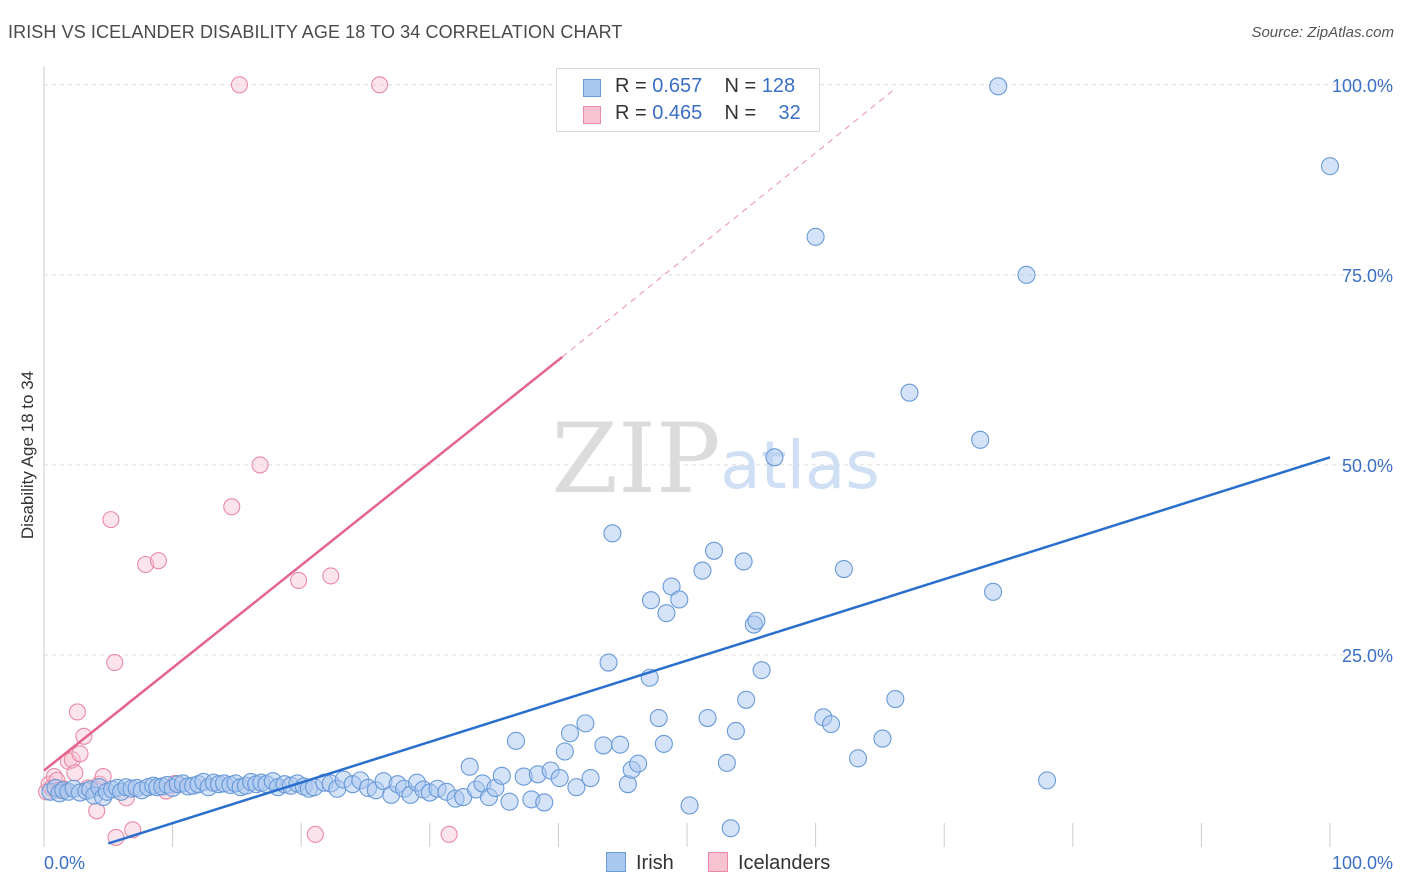 This screenshot has width=1406, height=892. What do you see at coordinates (616, 862) in the screenshot?
I see `bottom-irish-swatch` at bounding box center [616, 862].